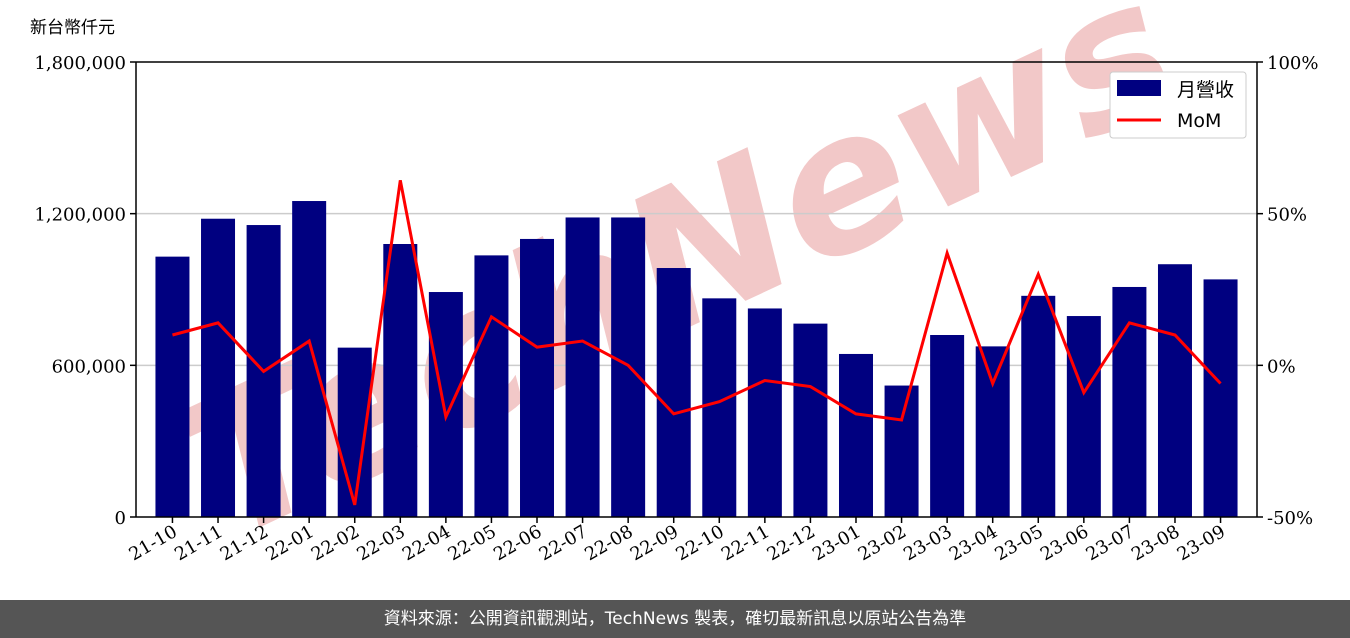  What do you see at coordinates (1292, 291) in the screenshot?
I see `y-axis-right-labels: -50% 0% 50% 100%` at bounding box center [1292, 291].